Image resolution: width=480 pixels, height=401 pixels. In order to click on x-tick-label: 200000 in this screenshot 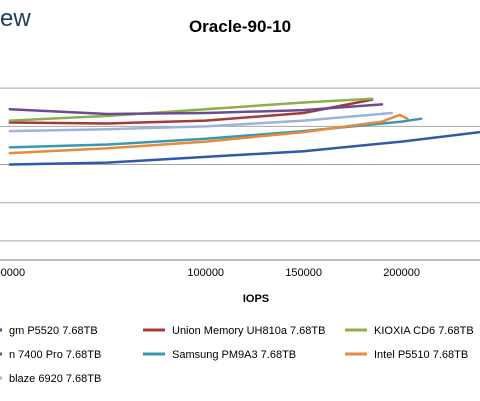, I will do `click(401, 273)`.